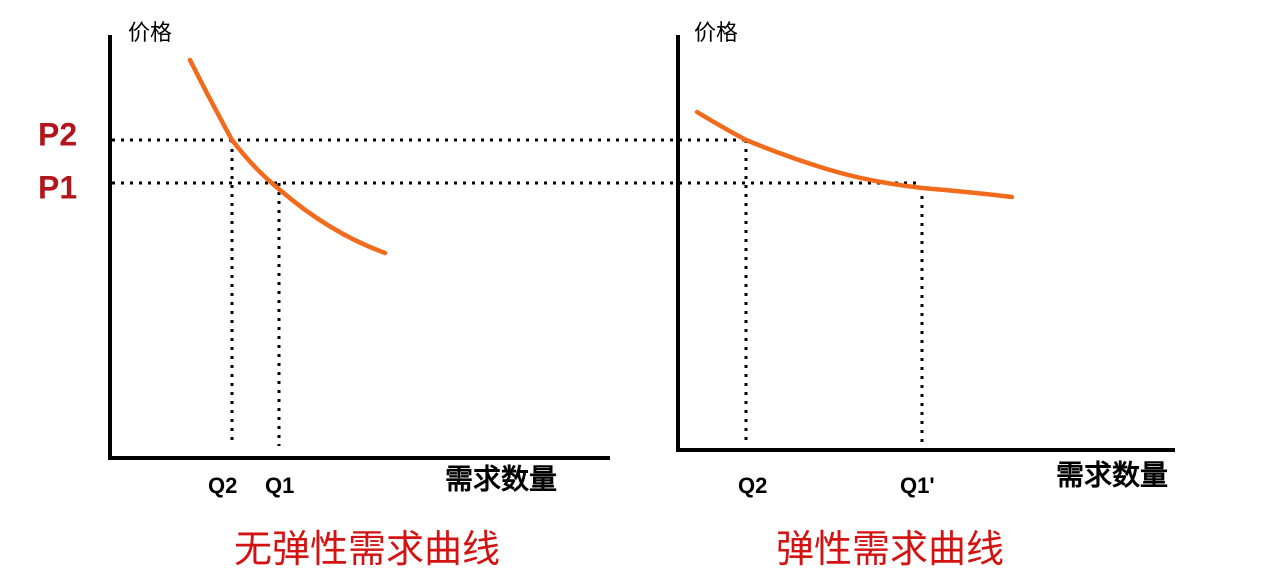 The width and height of the screenshot is (1273, 588). I want to click on price-label: P1, so click(57, 187).